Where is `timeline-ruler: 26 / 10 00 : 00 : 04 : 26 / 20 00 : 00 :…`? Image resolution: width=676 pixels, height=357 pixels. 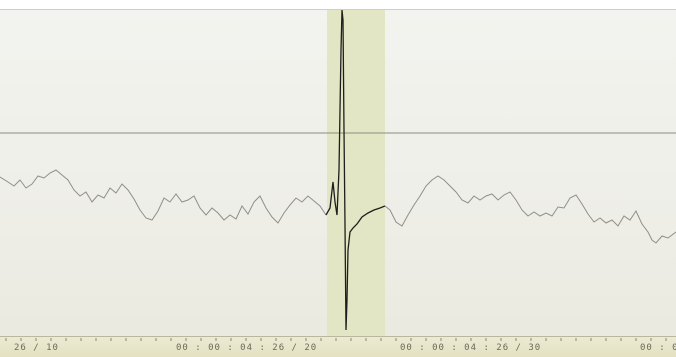 timeline-ruler: 26 / 10 00 : 00 : 04 : 26 / 20 00 : 00 :… is located at coordinates (338, 346).